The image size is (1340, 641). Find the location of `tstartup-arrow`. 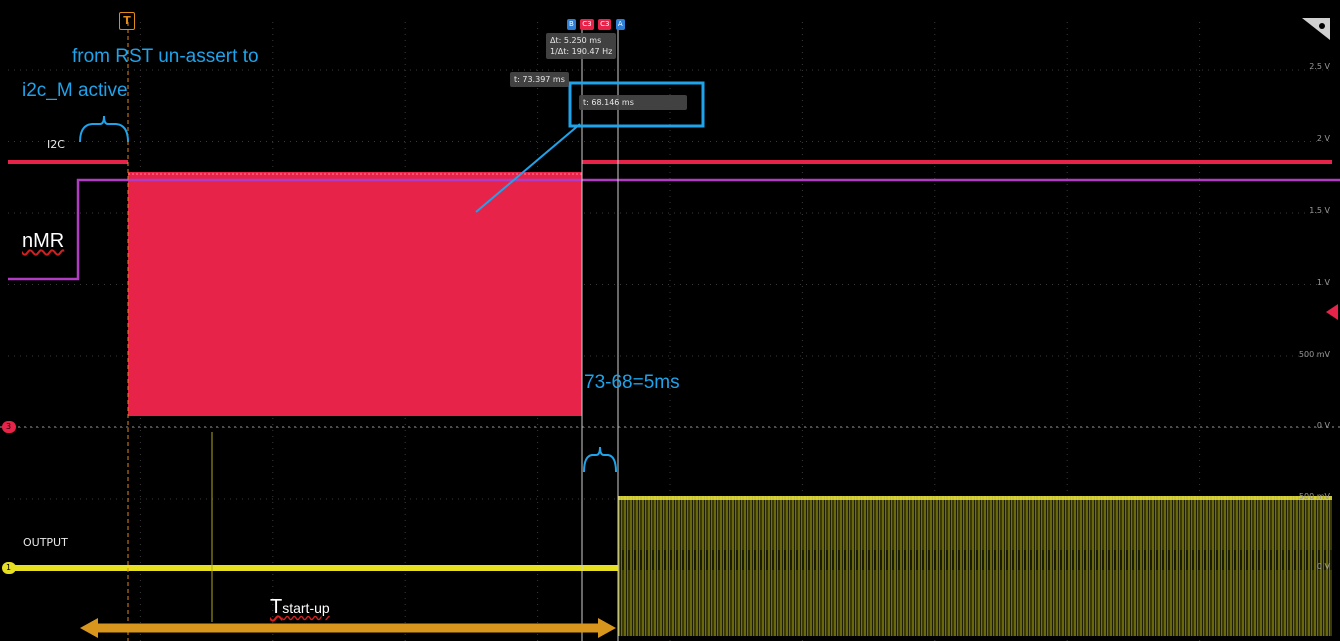

tstartup-arrow is located at coordinates (348, 628).